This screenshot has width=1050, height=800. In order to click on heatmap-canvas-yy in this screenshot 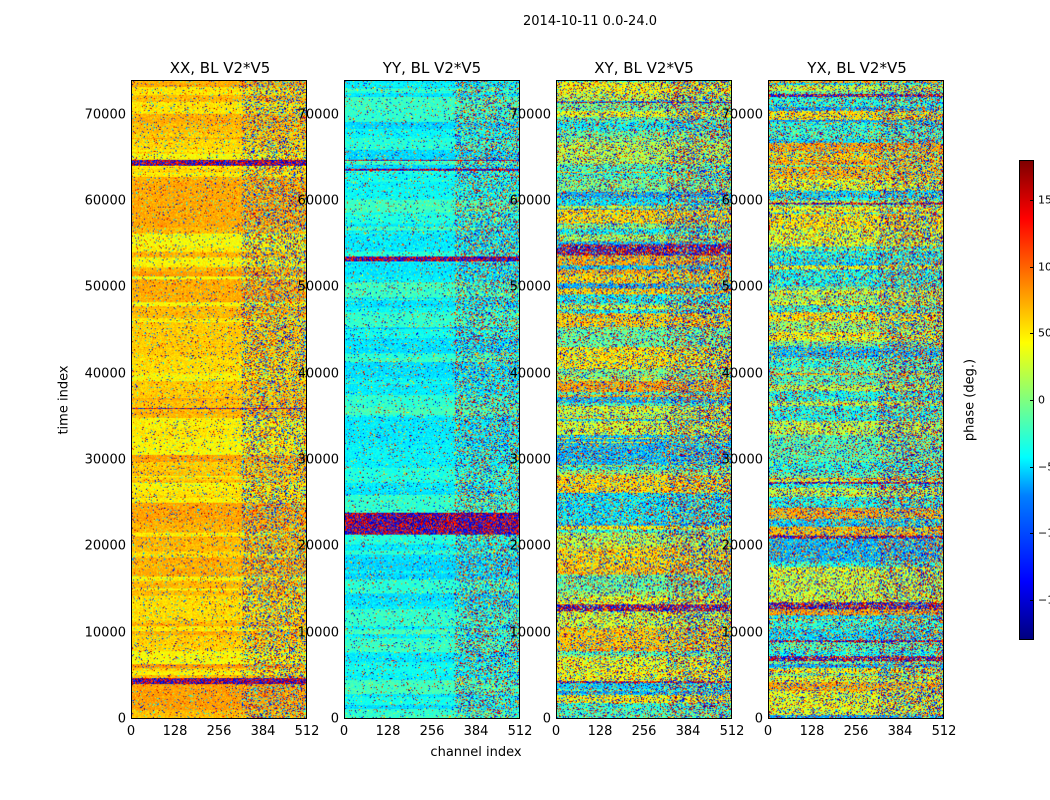, I will do `click(432, 399)`.